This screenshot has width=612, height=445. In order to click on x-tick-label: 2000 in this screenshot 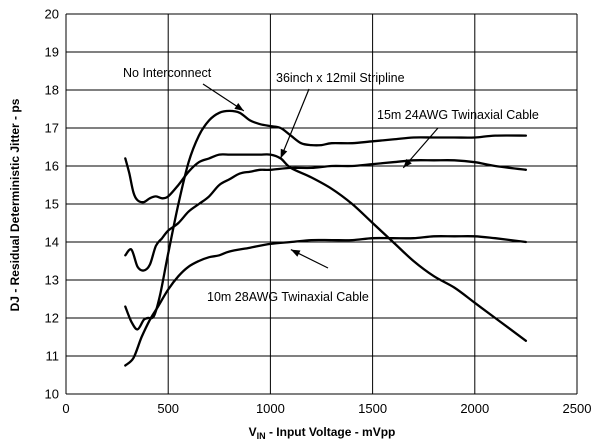, I will do `click(474, 408)`.